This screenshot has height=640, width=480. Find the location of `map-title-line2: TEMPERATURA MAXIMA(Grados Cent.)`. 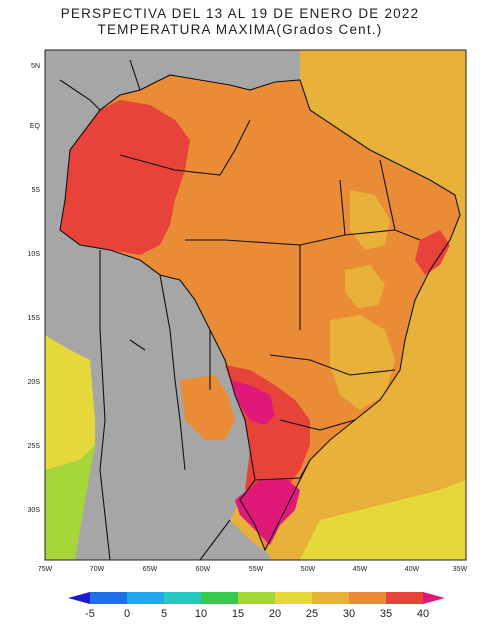

map-title-line2: TEMPERATURA MAXIMA(Grados Cent.) is located at coordinates (240, 29).